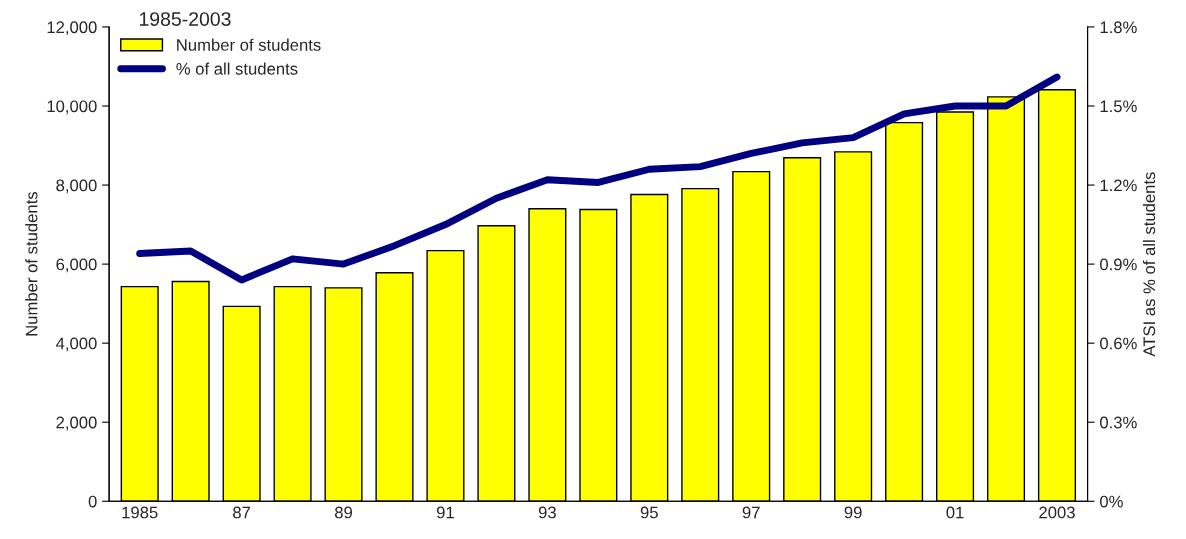  What do you see at coordinates (31, 263) in the screenshot?
I see `y-axis-title: Number of students` at bounding box center [31, 263].